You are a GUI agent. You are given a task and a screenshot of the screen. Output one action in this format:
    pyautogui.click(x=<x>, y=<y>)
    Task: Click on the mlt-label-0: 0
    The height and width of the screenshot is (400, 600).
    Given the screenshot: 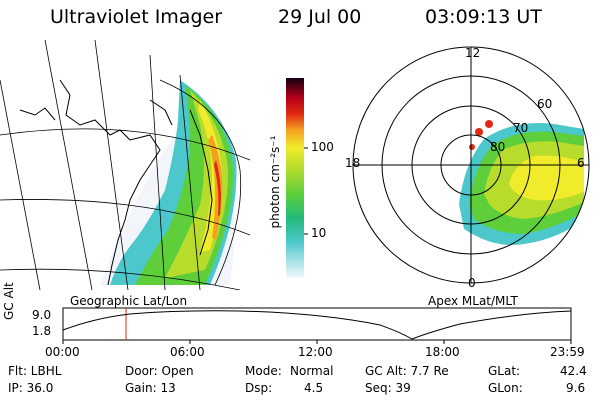 What is the action you would take?
    pyautogui.click(x=472, y=283)
    